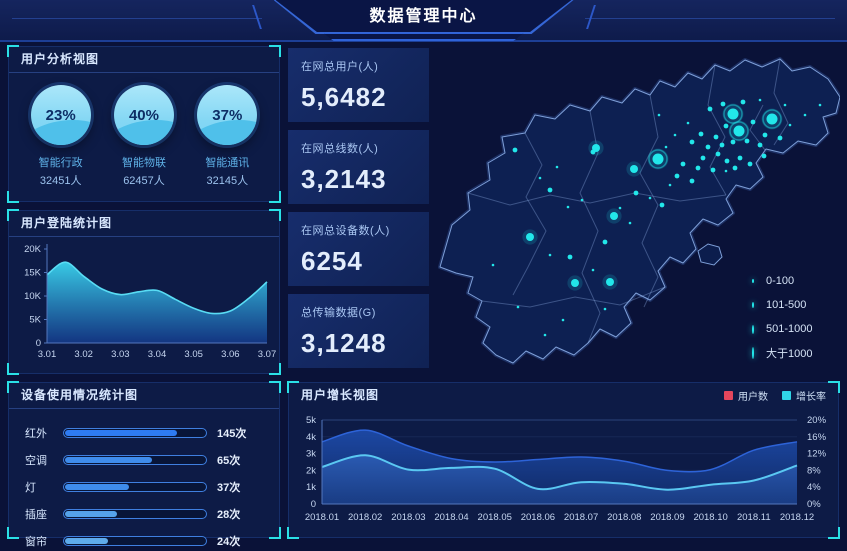 This screenshot has width=847, height=551. I want to click on map-legend: 0-100 101-500 501-1000 大于1000, so click(782, 317).